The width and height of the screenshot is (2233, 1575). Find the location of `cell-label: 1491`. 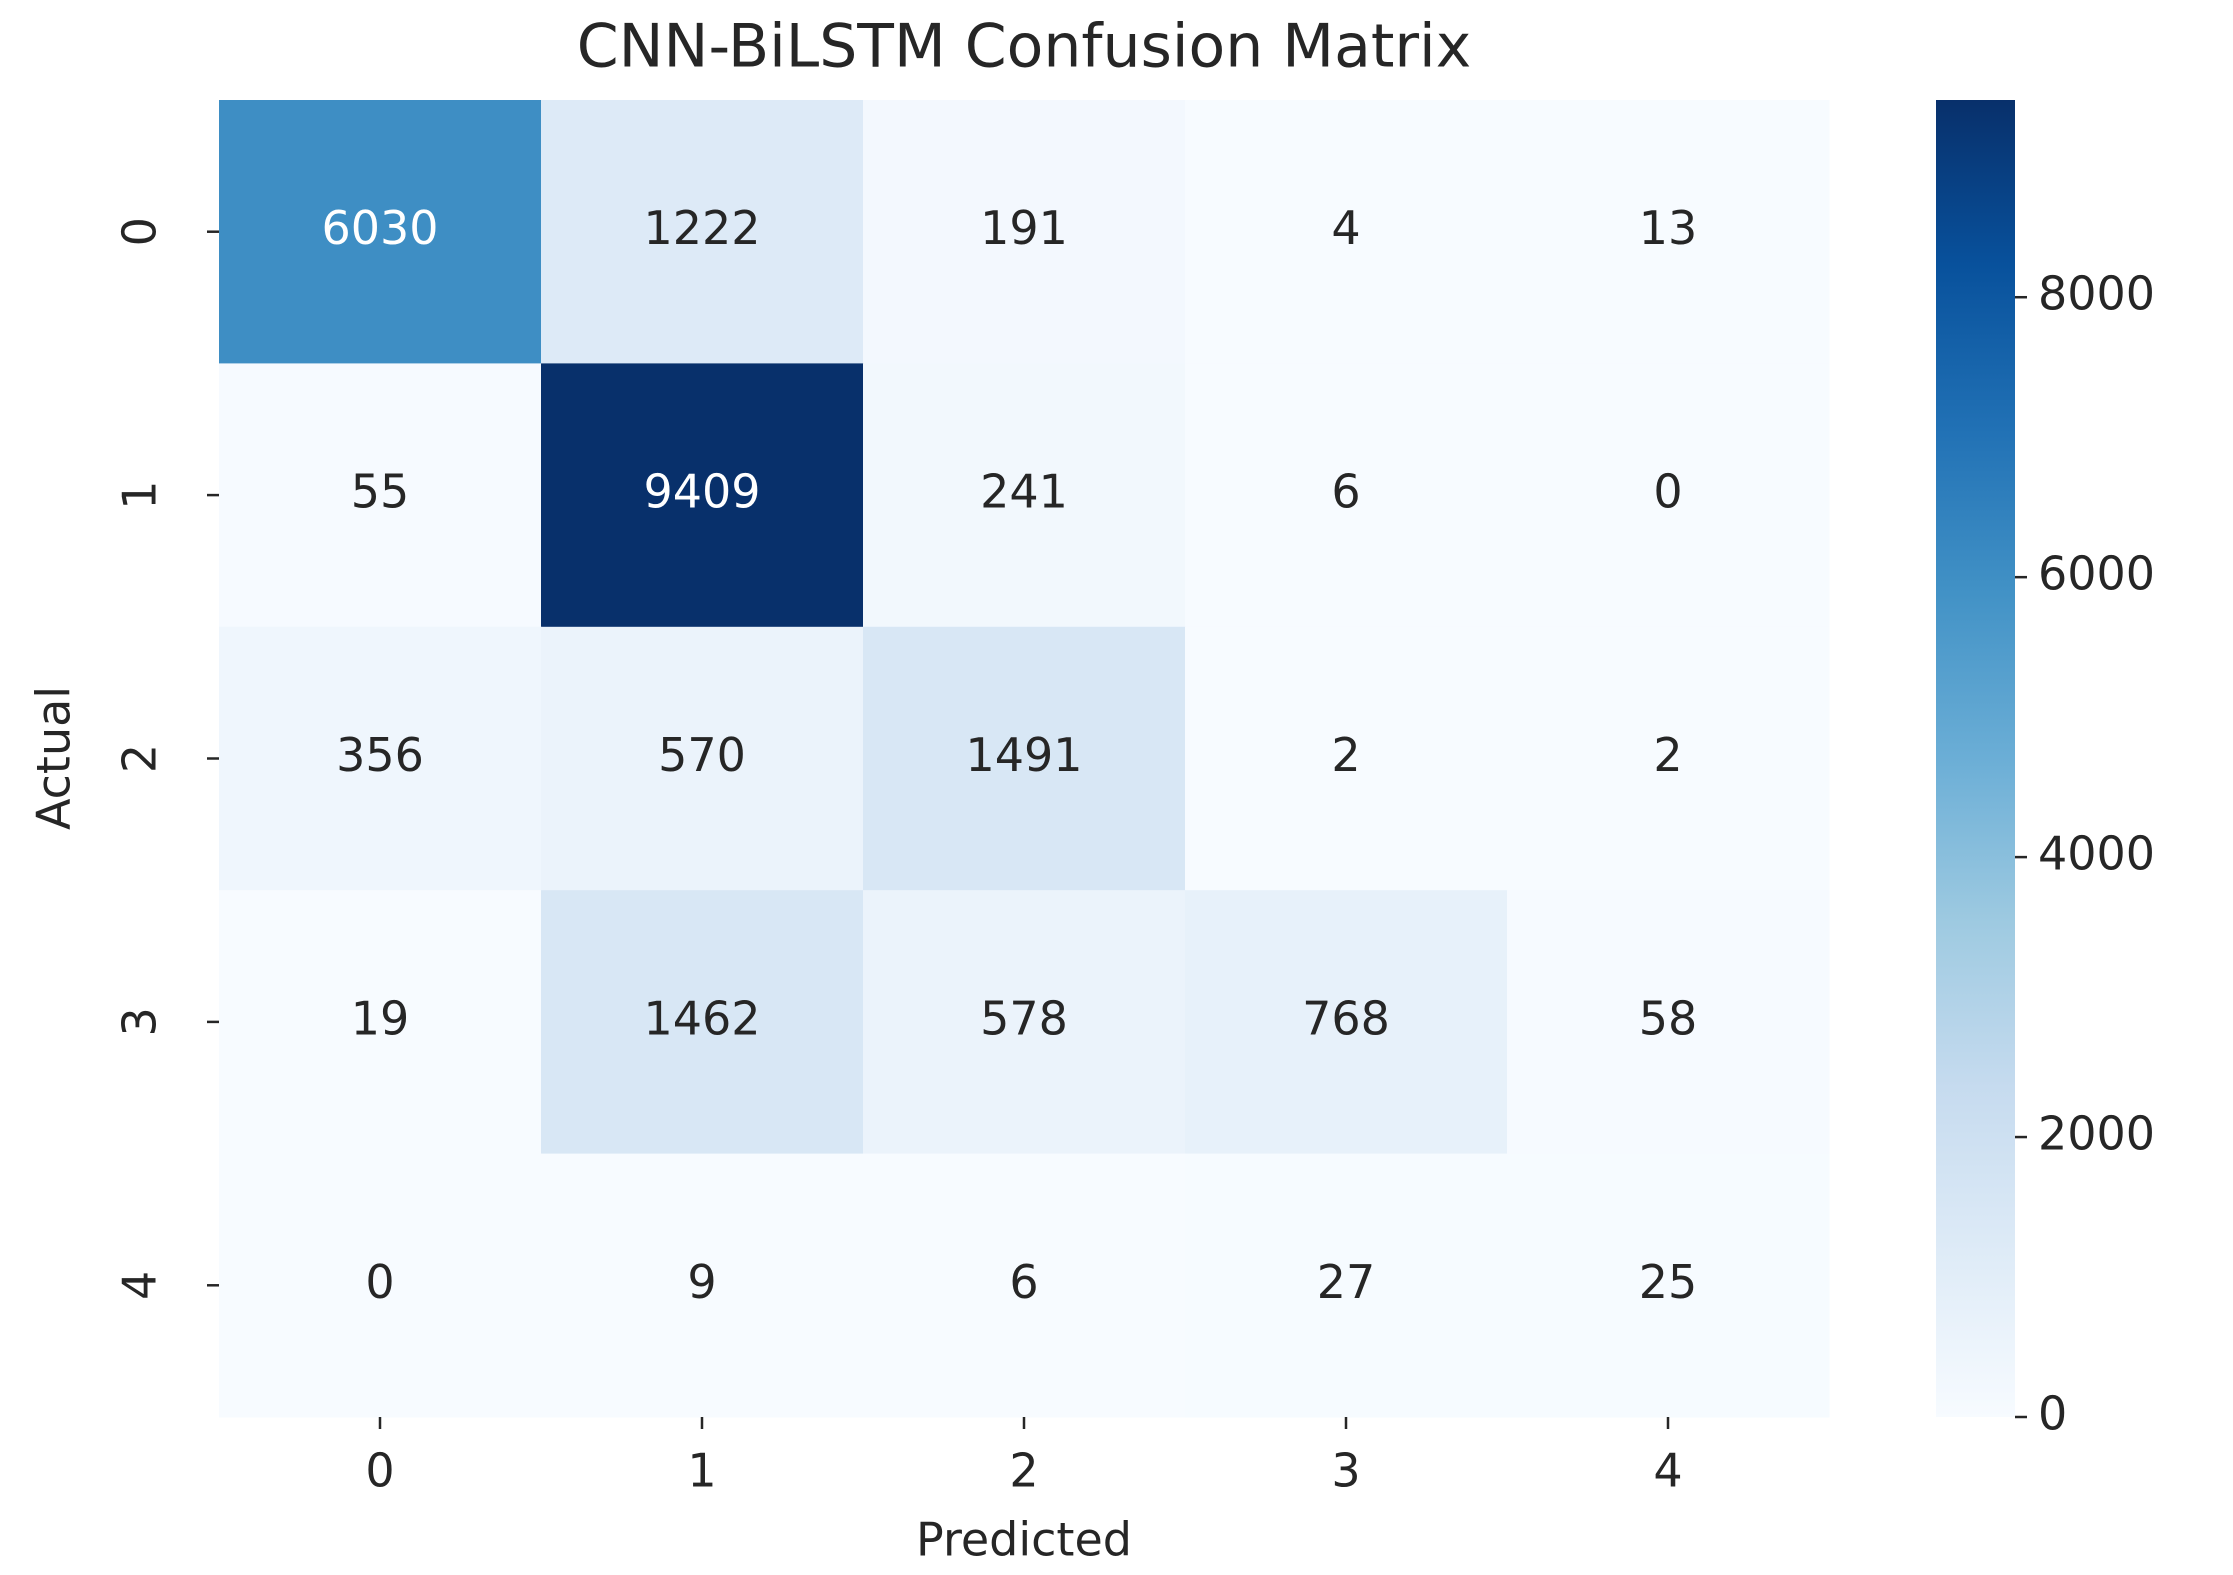

cell-label: 1491 is located at coordinates (1023, 755).